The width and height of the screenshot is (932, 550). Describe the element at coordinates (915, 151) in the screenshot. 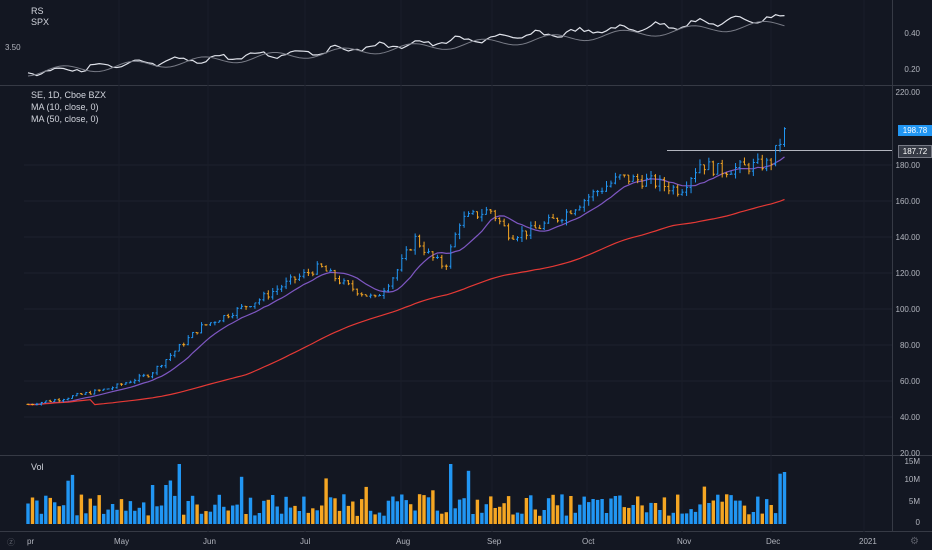

I see `reference-price-tag: 187.72` at that location.